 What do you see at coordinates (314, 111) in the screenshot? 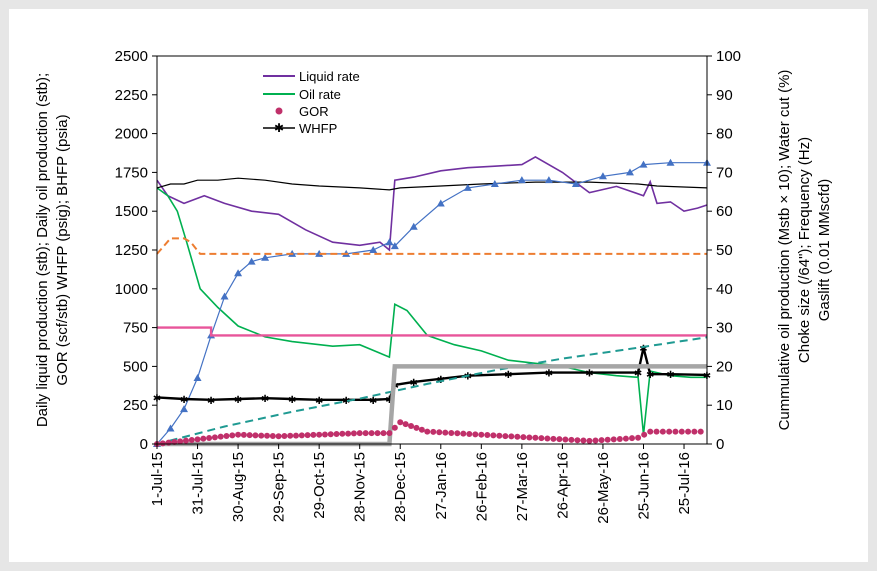
I see `legend-gor-label: GOR` at bounding box center [314, 111].